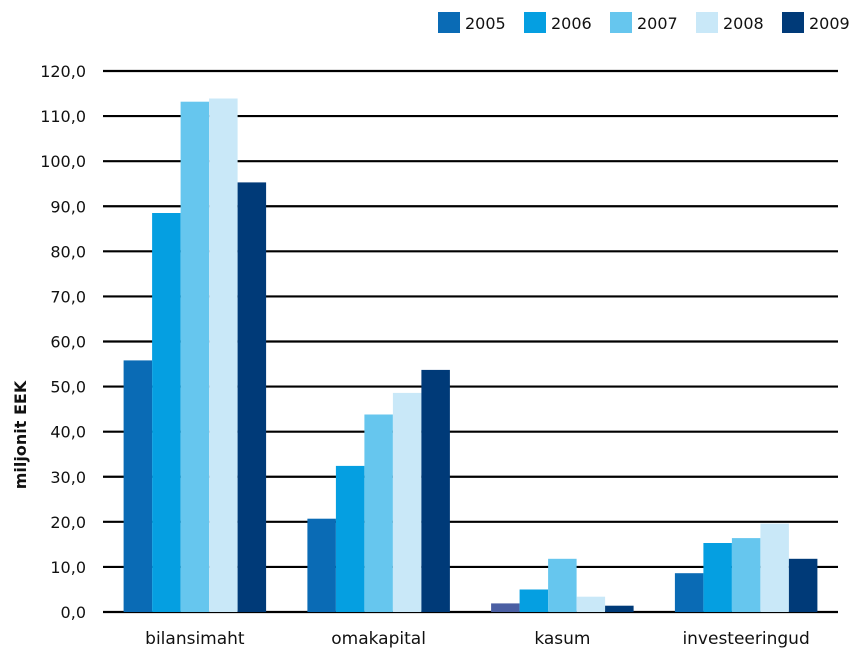  Describe the element at coordinates (68, 251) in the screenshot. I see `y-tick-label: 80,0` at that location.